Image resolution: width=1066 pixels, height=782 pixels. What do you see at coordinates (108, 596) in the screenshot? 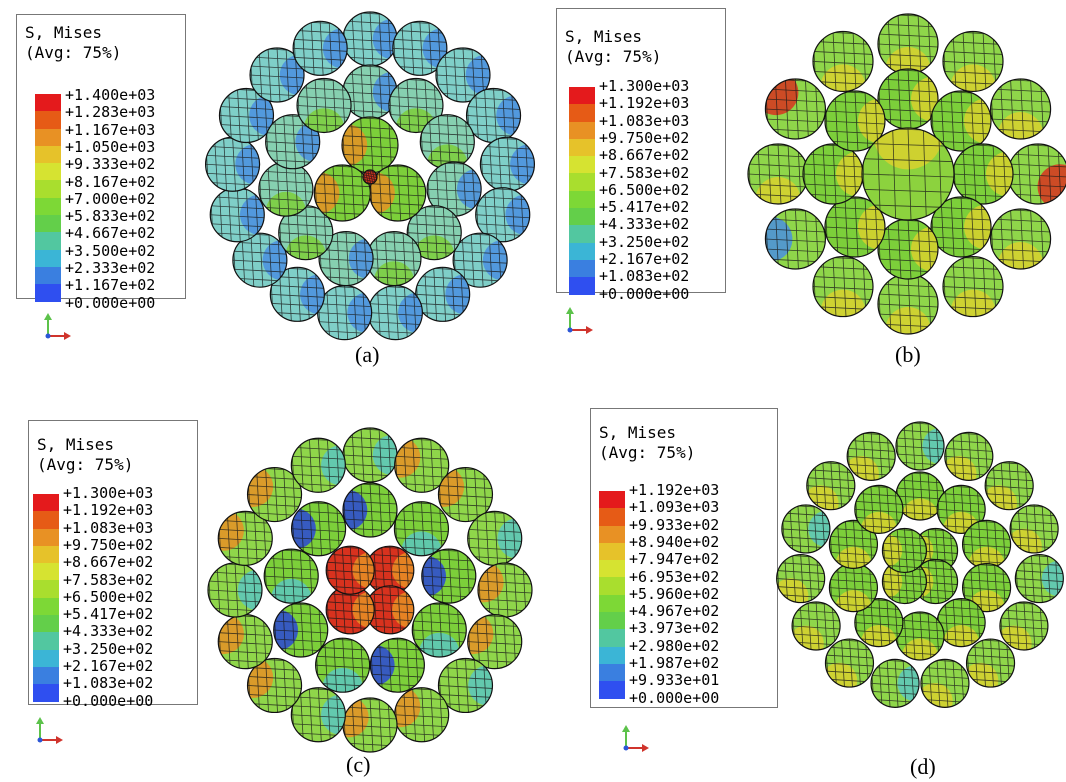
I see `legend-tick-label: +6.500e+02` at bounding box center [108, 596].